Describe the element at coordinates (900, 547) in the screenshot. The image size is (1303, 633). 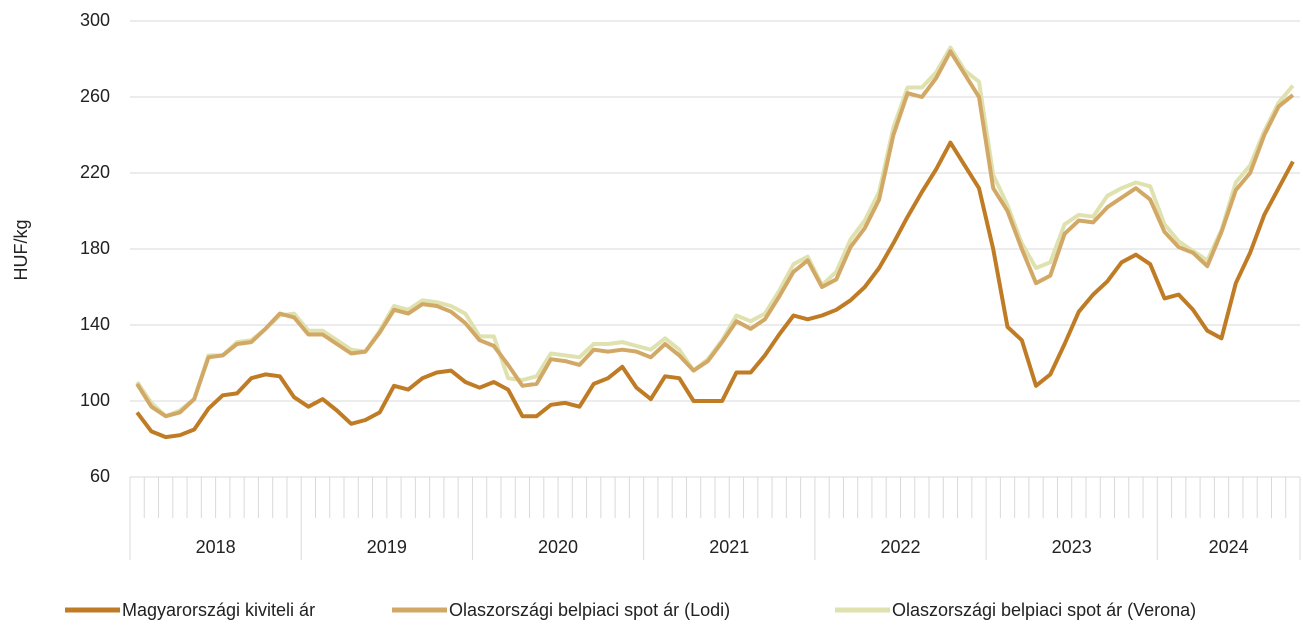
I see `group-label: 2022` at that location.